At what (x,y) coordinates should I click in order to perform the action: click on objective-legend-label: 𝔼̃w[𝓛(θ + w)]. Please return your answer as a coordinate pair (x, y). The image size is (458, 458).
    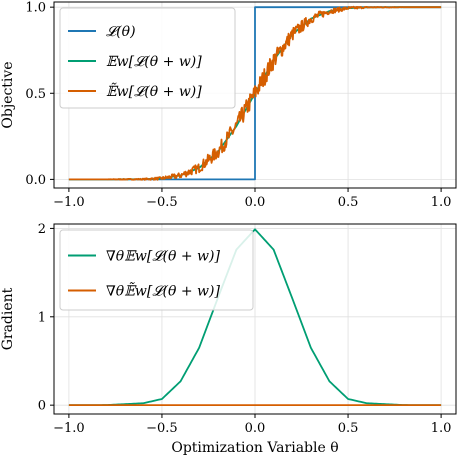
    Looking at the image, I should click on (154, 91).